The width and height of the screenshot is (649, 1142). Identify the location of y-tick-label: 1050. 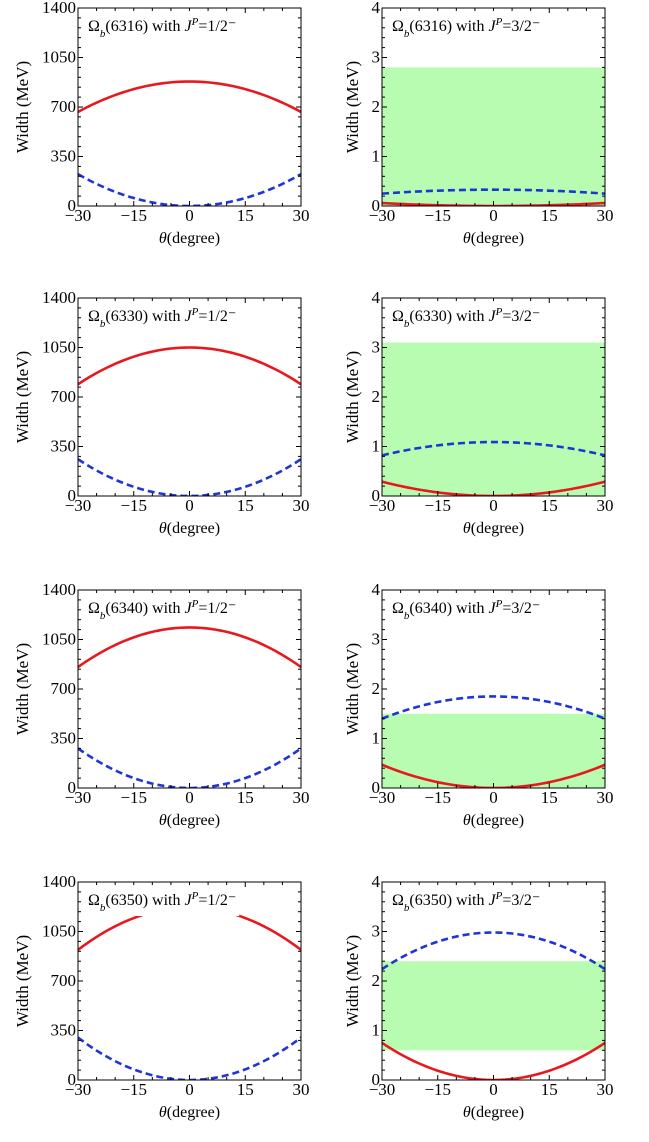
(59, 347).